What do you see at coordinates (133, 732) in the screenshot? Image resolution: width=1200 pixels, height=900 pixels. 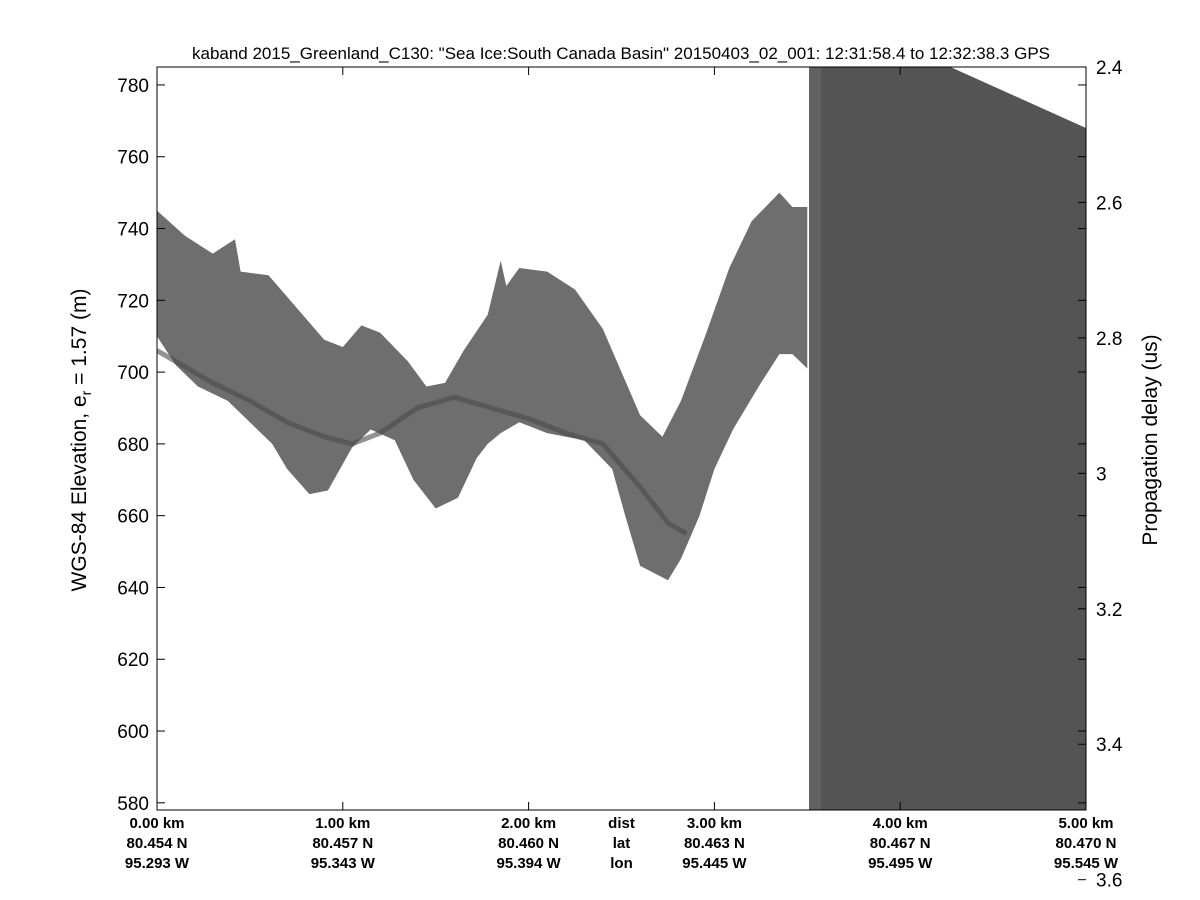 I see `left-tick-label: 600` at bounding box center [133, 732].